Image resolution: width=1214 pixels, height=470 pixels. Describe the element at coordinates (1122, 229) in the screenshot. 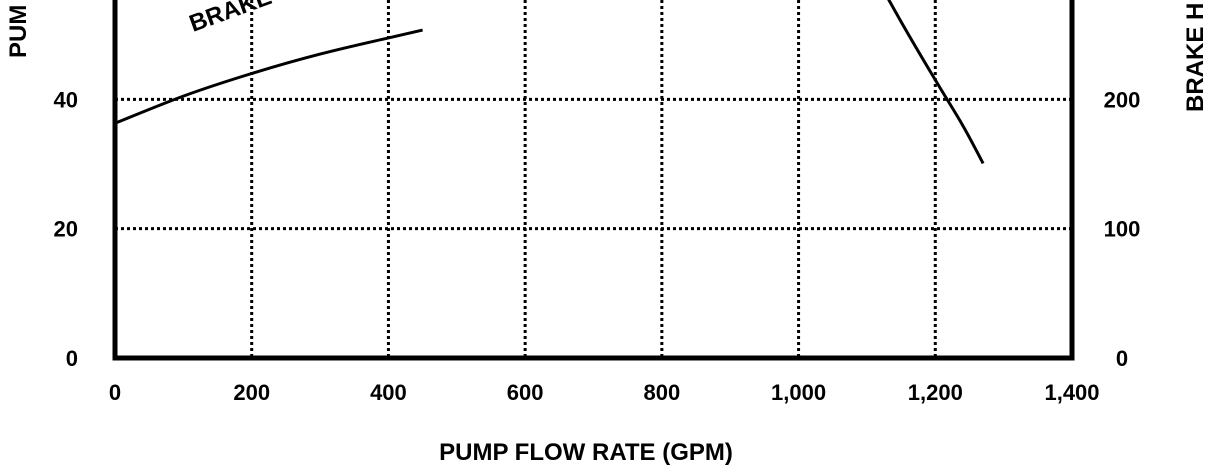

I see `right-tick-label-1: 100` at that location.